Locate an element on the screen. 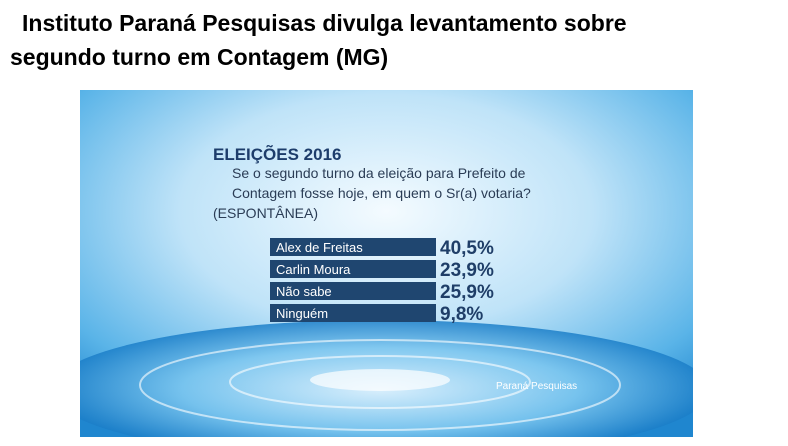  candidate-name: Não sabe is located at coordinates (304, 291).